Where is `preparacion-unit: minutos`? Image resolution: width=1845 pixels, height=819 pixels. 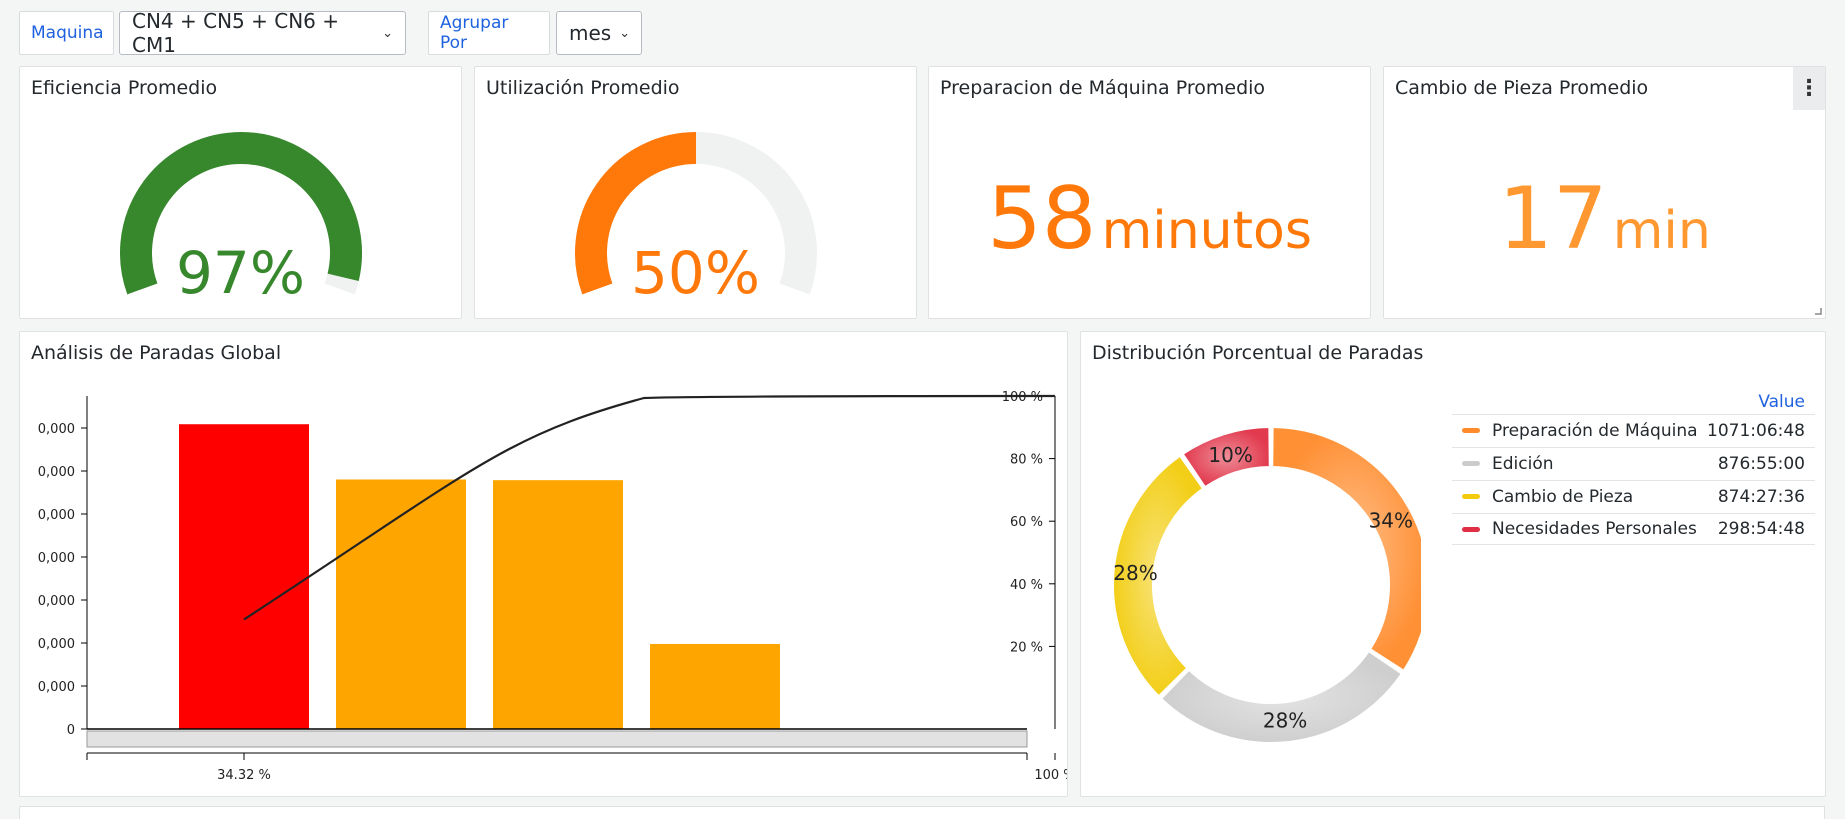 preparacion-unit: minutos is located at coordinates (1206, 231).